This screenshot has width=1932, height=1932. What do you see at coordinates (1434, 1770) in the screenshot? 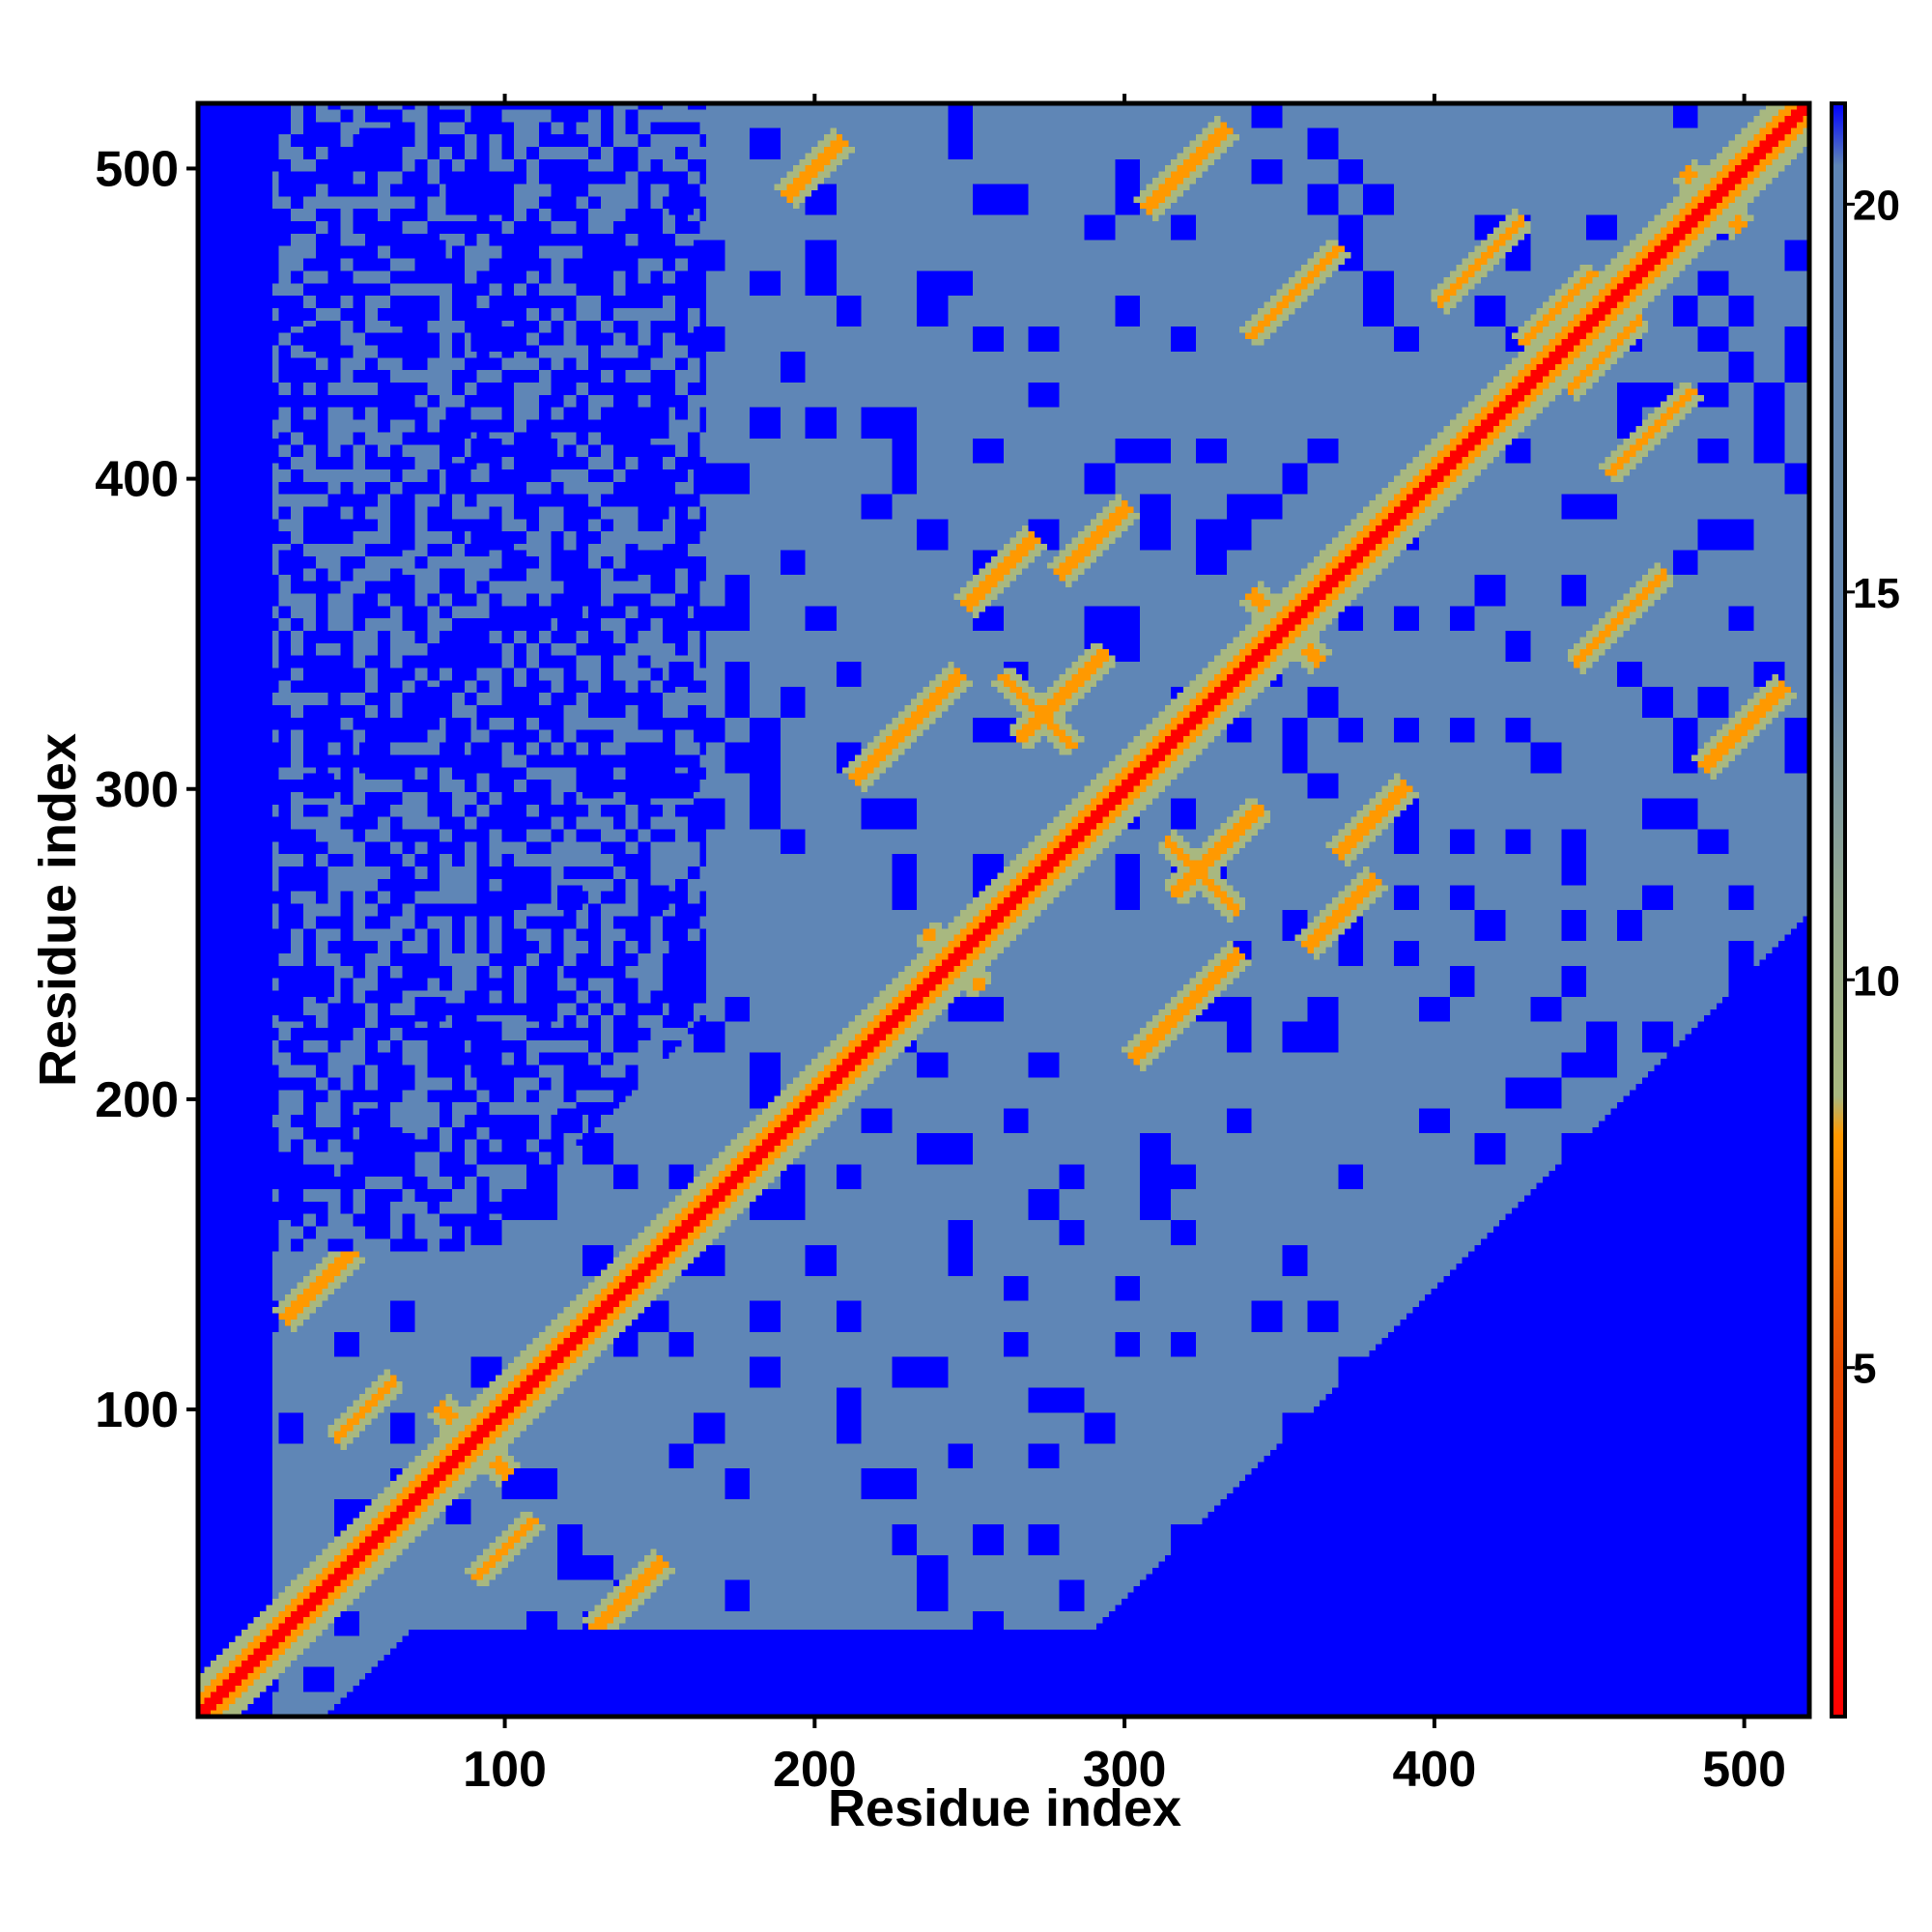
I see `x-tick-label: 400` at bounding box center [1434, 1770].